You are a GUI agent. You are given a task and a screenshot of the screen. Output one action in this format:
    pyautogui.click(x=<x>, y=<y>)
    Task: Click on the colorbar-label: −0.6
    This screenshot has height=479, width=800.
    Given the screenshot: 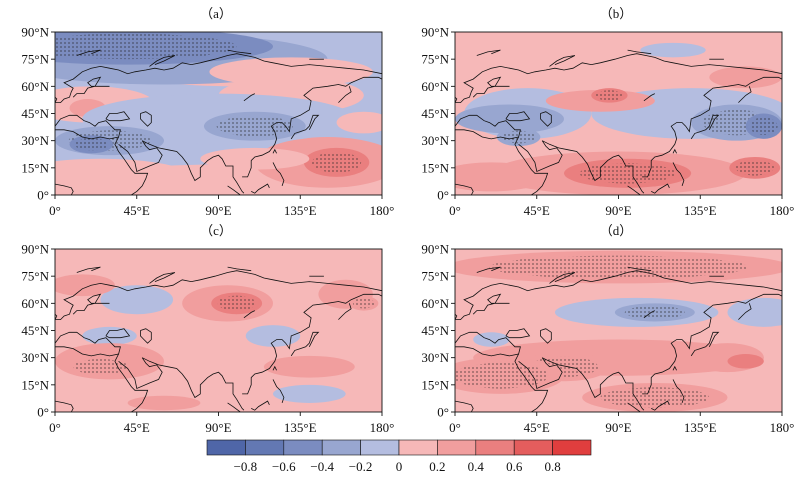 What is the action you would take?
    pyautogui.click(x=284, y=466)
    